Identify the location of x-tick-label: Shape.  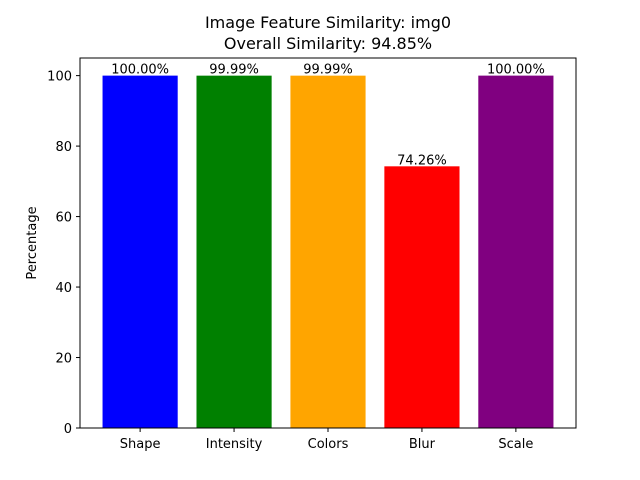
(140, 444).